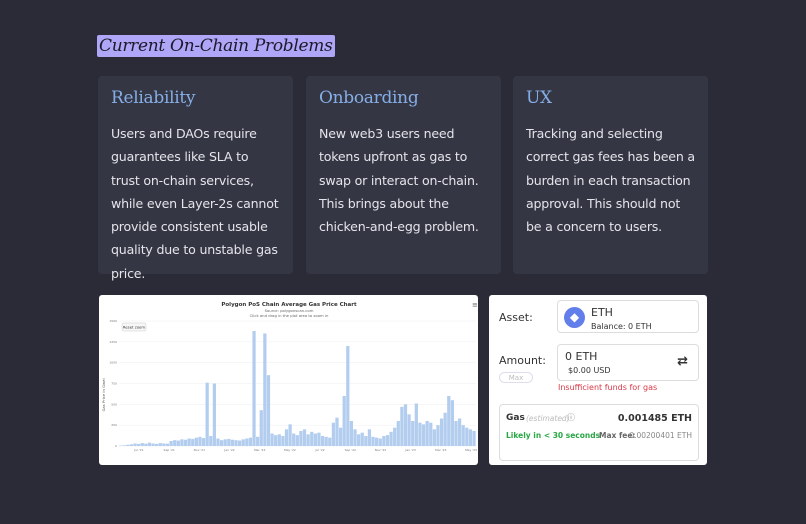  What do you see at coordinates (103, 394) in the screenshot?
I see `y-axis-label: Gas Price in Gwei` at bounding box center [103, 394].